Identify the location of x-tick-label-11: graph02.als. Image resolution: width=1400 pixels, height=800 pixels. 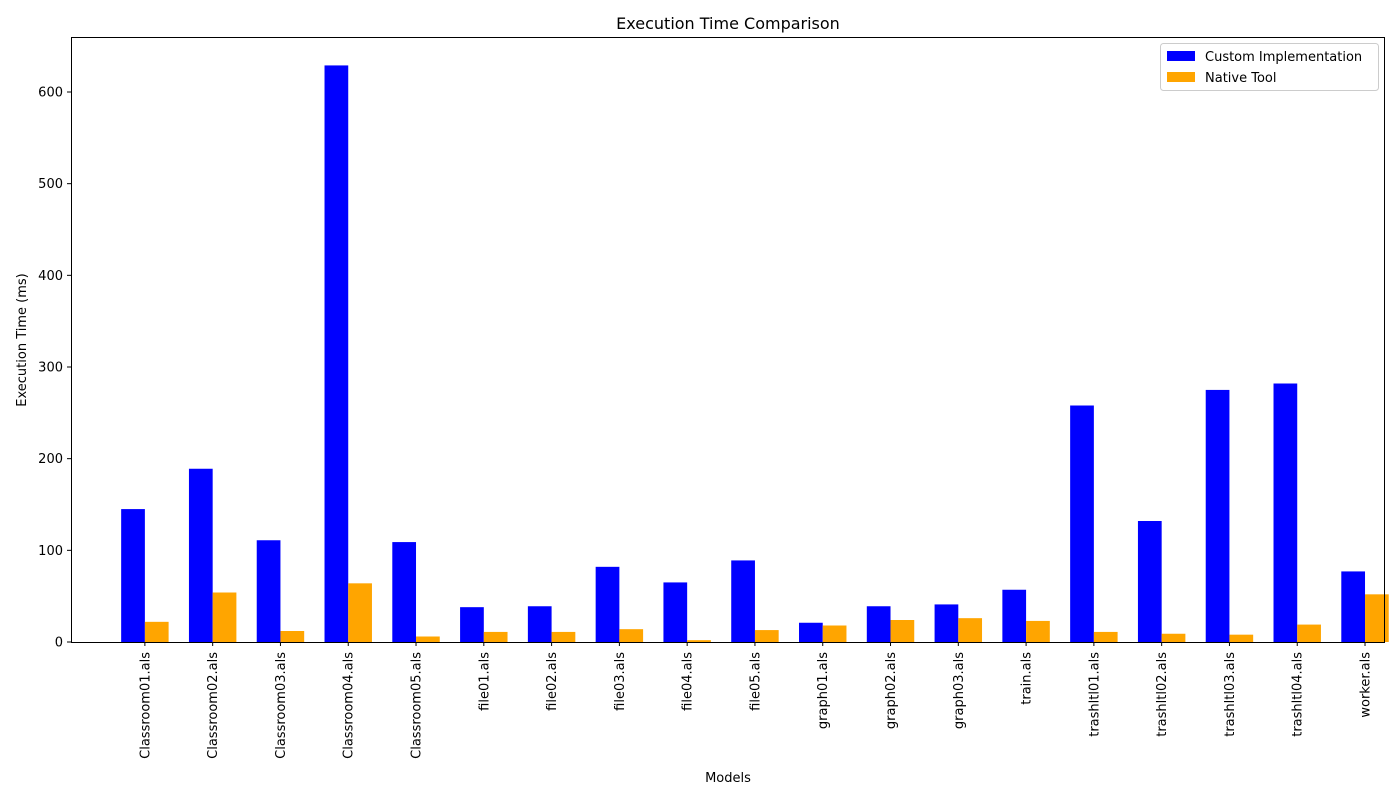
(891, 690).